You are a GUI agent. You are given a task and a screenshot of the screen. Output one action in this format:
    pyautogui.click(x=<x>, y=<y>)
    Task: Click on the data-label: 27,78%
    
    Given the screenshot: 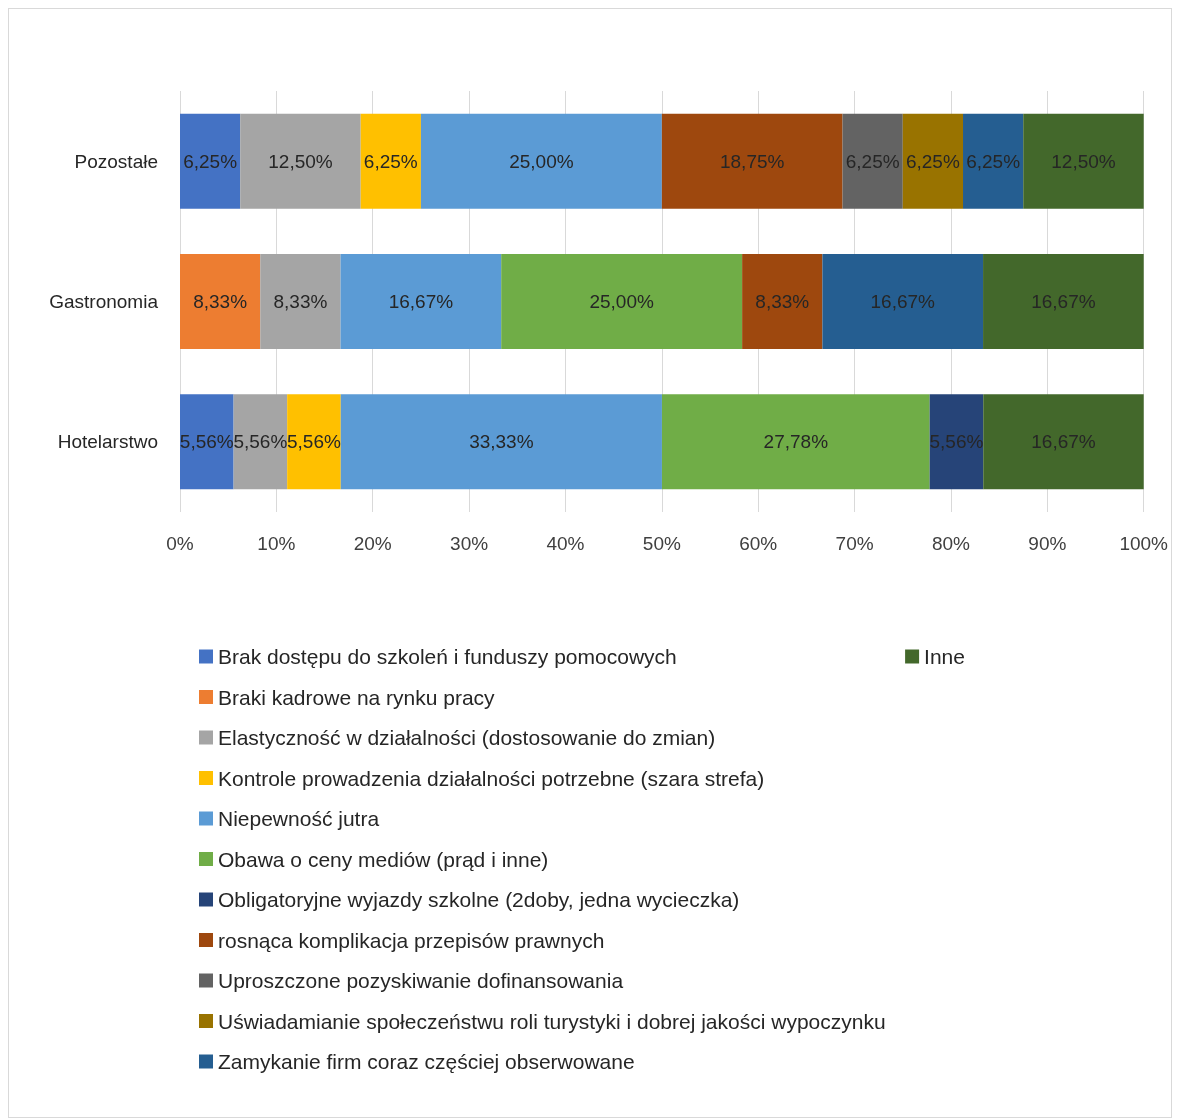 What is the action you would take?
    pyautogui.click(x=796, y=442)
    